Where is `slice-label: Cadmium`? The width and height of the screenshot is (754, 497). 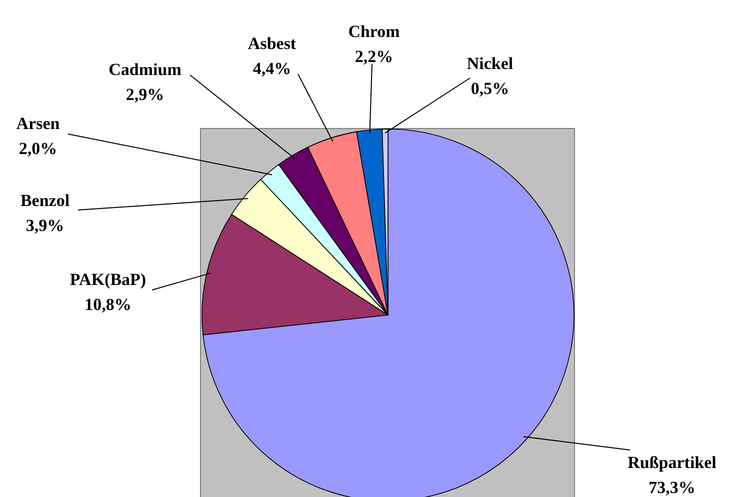 slice-label: Cadmium is located at coordinates (145, 69).